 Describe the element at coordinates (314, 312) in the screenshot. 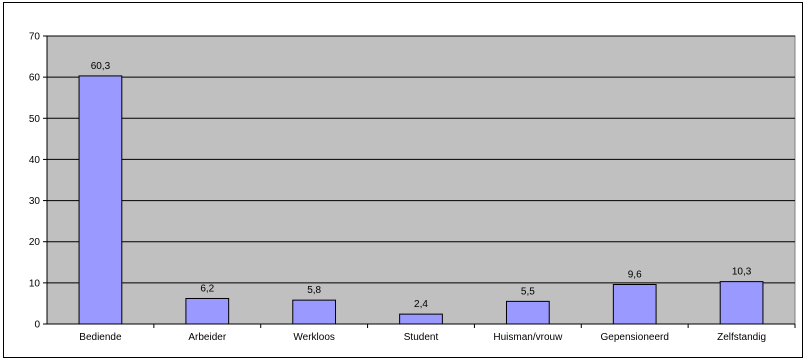

I see `bar-werkloos` at that location.